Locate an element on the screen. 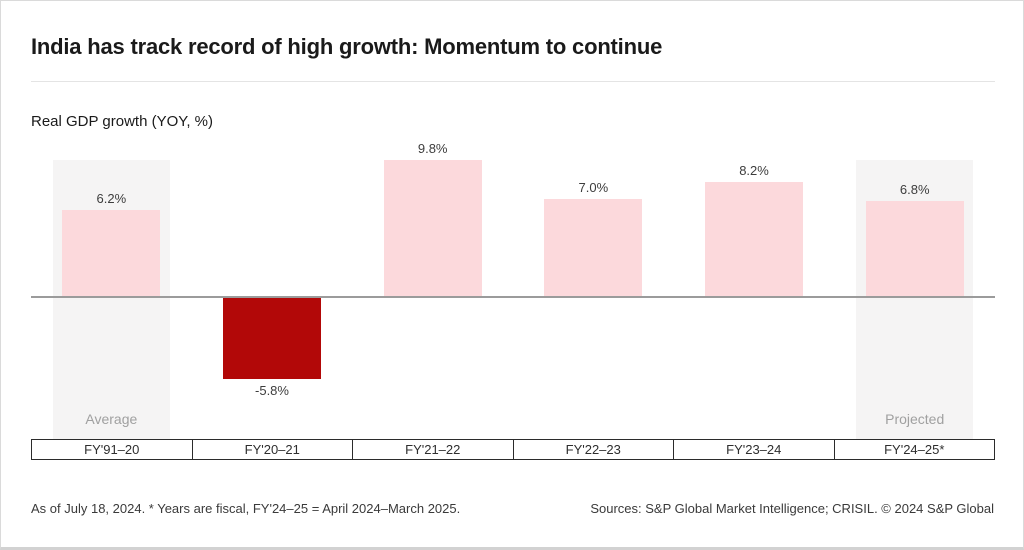  chart-column: 8.2% is located at coordinates (754, 289).